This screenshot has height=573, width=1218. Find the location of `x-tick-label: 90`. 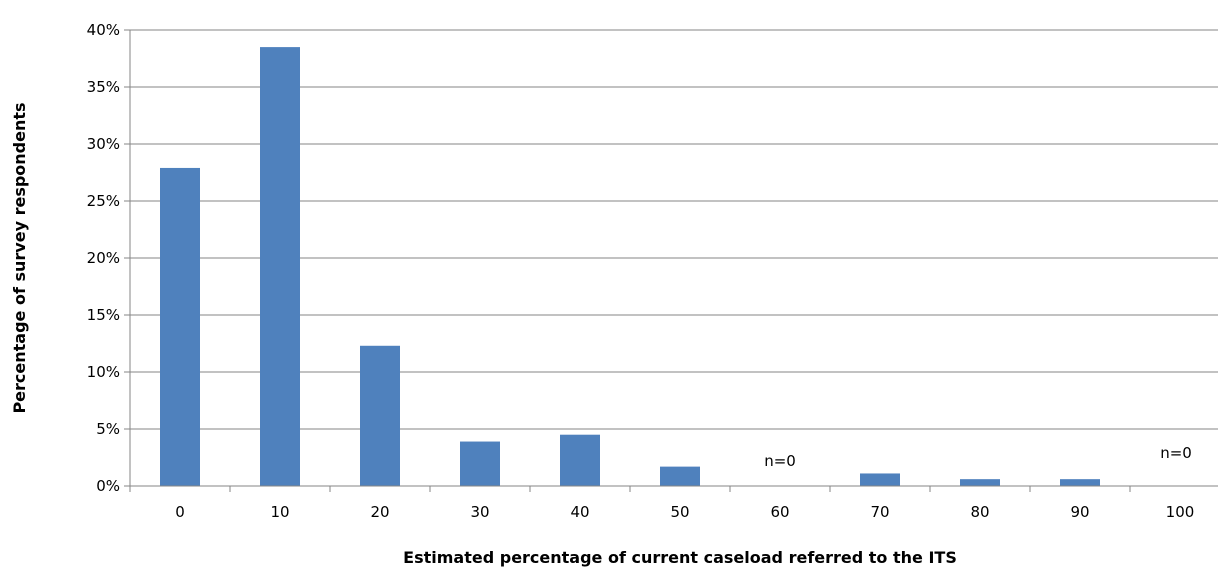

x-tick-label: 90 is located at coordinates (1079, 512).